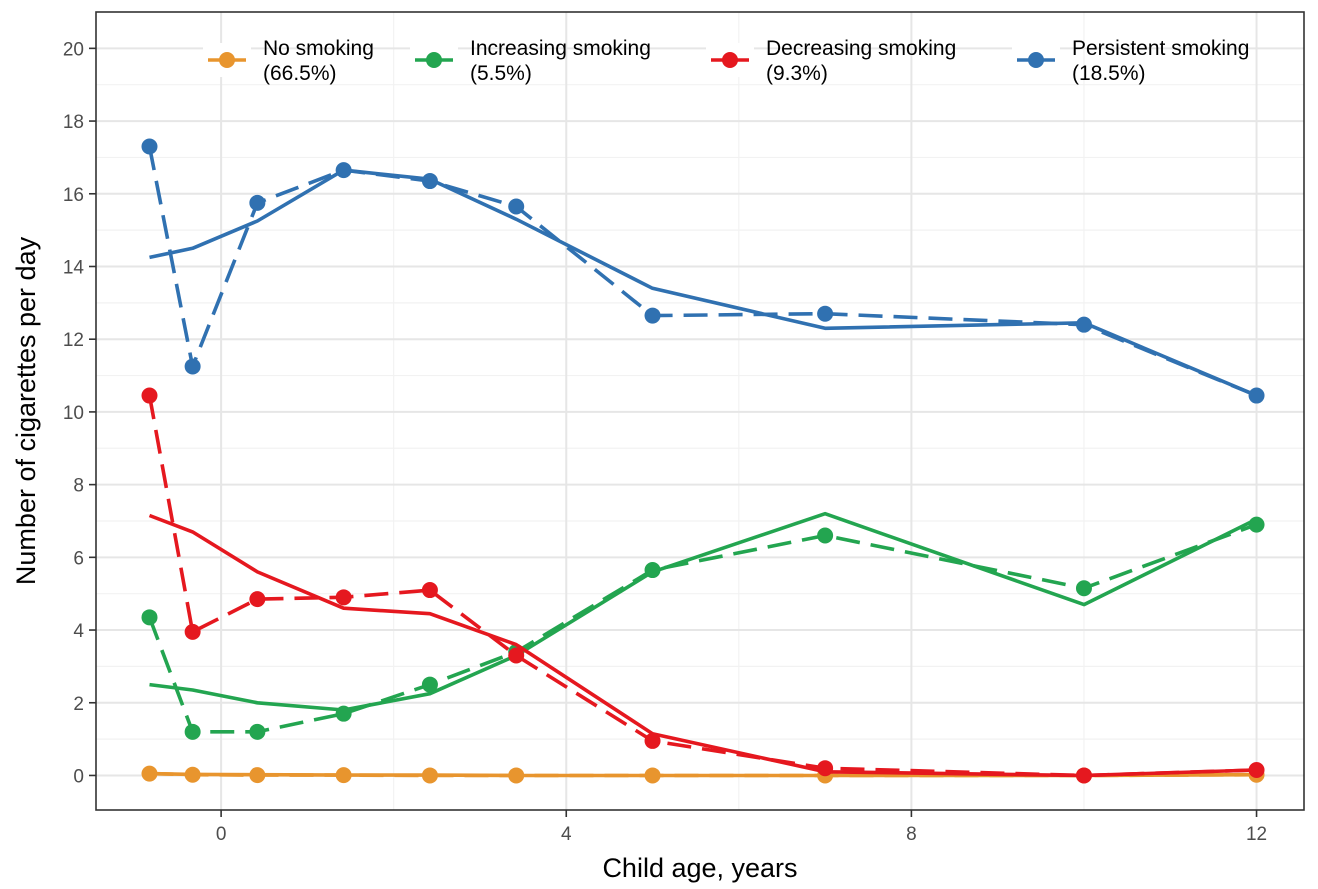  What do you see at coordinates (318, 61) in the screenshot?
I see `legend-label: No smoking (66.5%)` at bounding box center [318, 61].